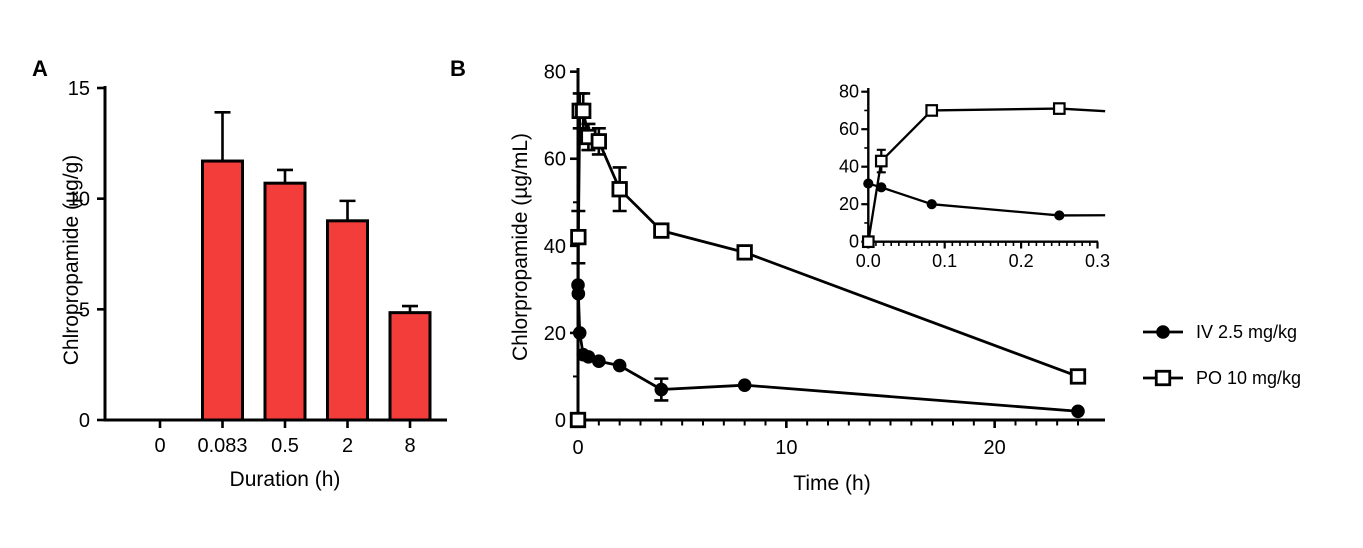 The image size is (1363, 548). I want to click on series-iv, so click(828, 348).